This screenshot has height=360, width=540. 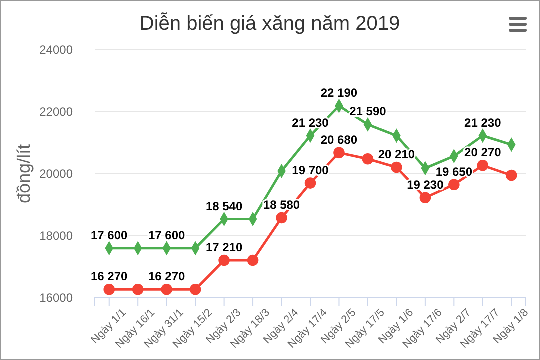 What do you see at coordinates (339, 93) in the screenshot?
I see `data-label: 22 190` at bounding box center [339, 93].